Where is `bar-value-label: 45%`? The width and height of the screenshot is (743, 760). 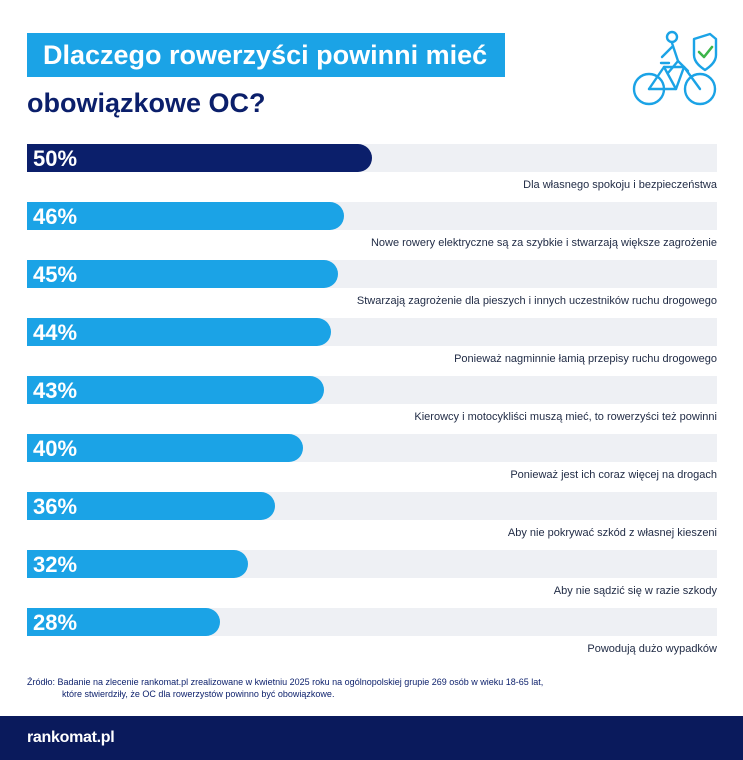
bar-value-label: 45% is located at coordinates (55, 274).